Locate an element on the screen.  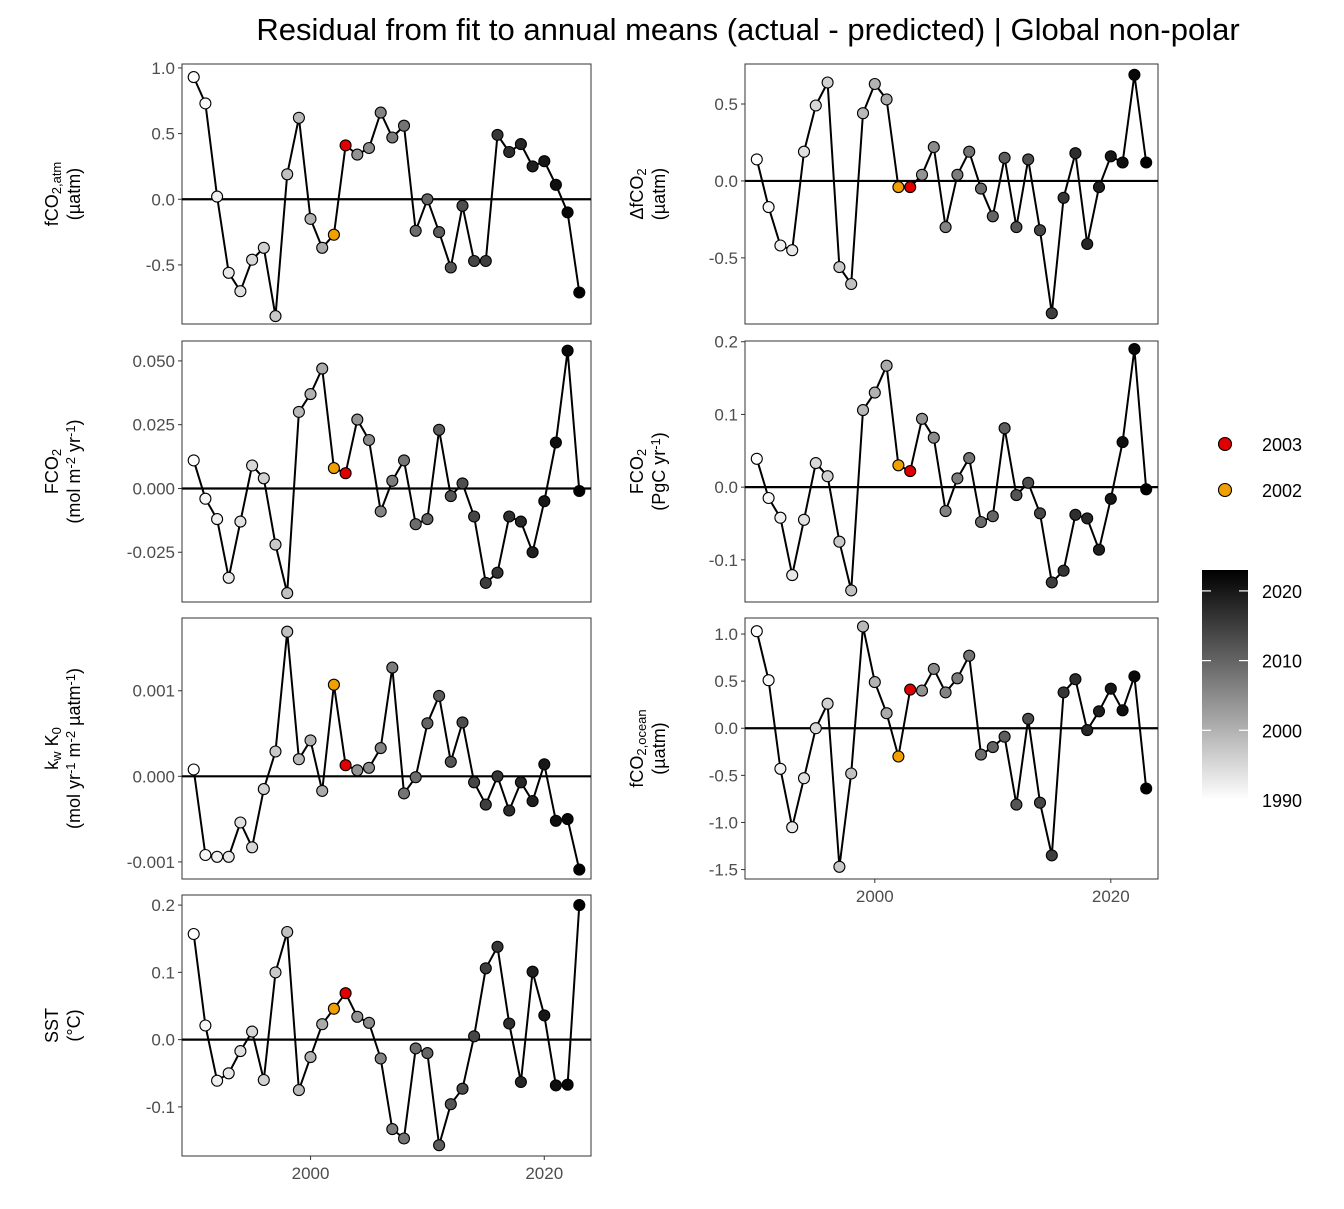
y-tick-label: -1.0 is located at coordinates (723, 822).